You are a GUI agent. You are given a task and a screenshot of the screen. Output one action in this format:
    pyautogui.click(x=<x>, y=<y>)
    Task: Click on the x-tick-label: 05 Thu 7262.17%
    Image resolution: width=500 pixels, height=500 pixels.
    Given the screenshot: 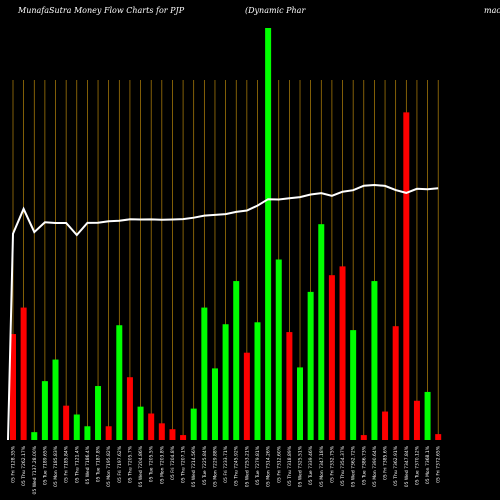 What is the action you would take?
    pyautogui.click(x=24, y=465)
    